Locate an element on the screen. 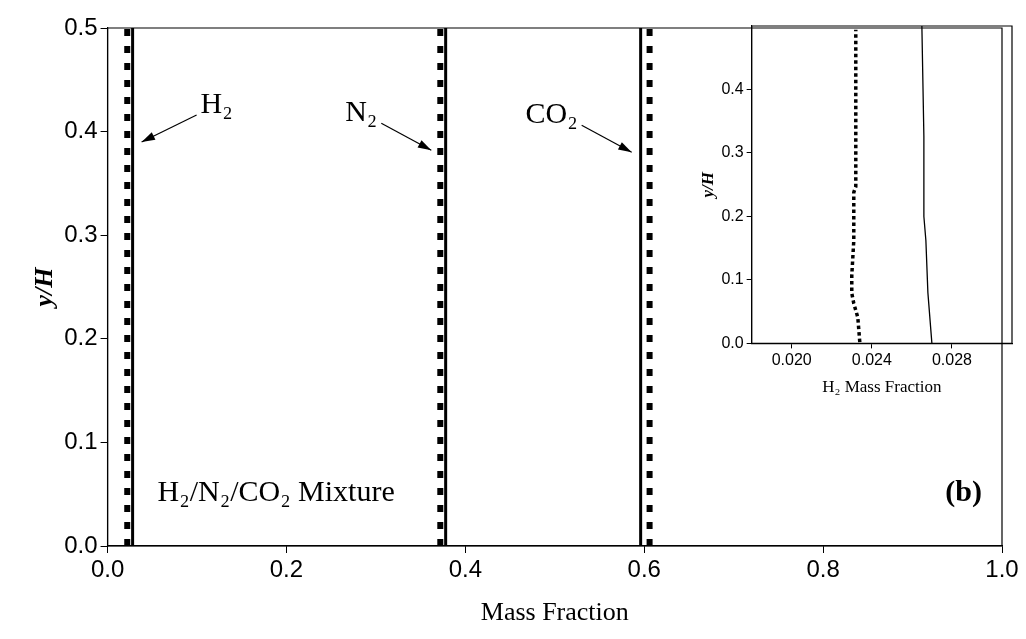 This screenshot has height=639, width=1026. y-tick-label: 0.5 is located at coordinates (81, 26).